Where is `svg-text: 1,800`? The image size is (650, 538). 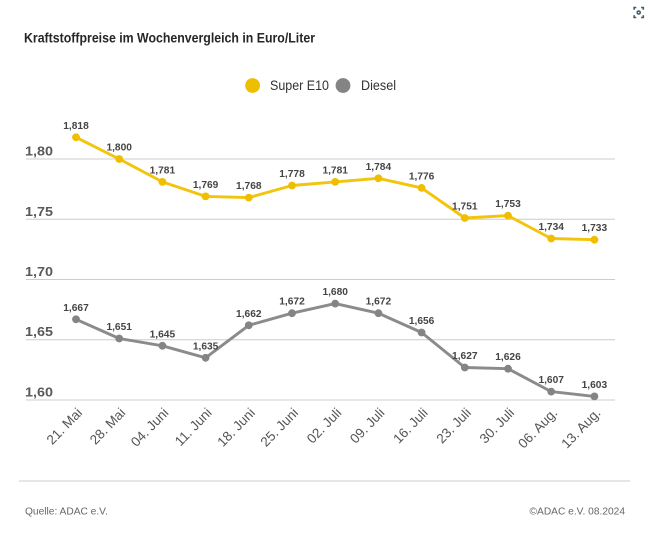 svg-text: 1,800 is located at coordinates (119, 148).